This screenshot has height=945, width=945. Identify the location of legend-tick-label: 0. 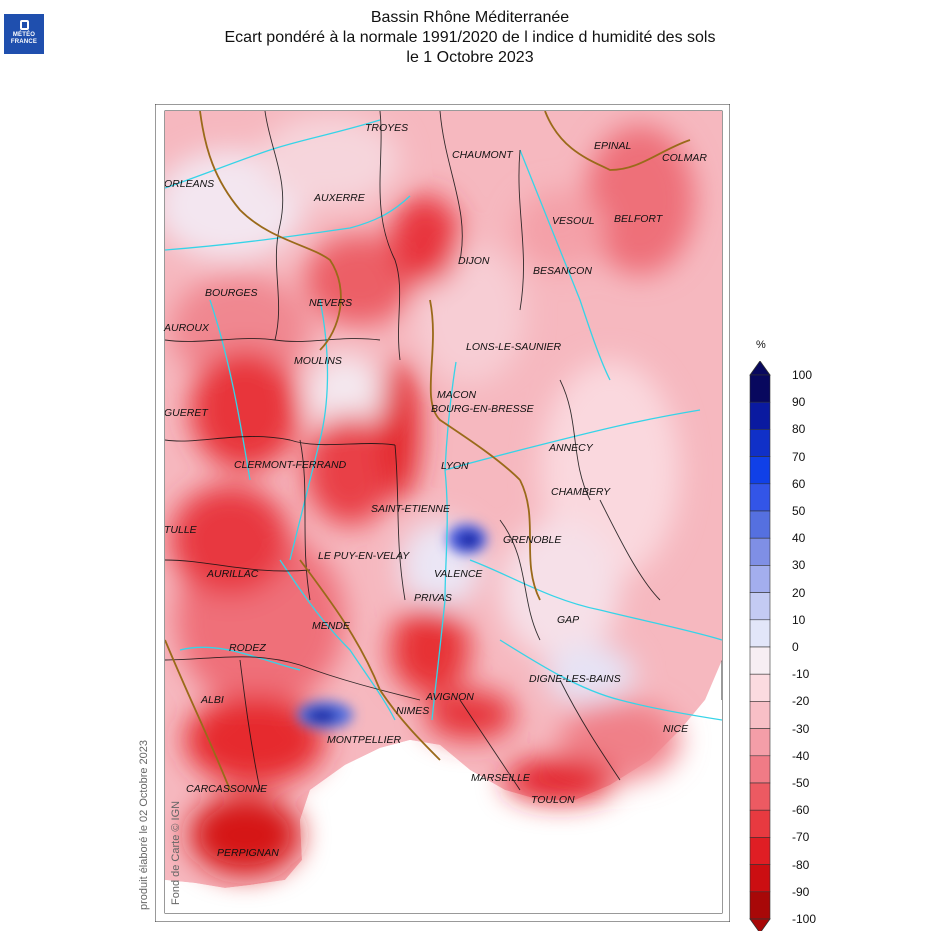
(795, 647).